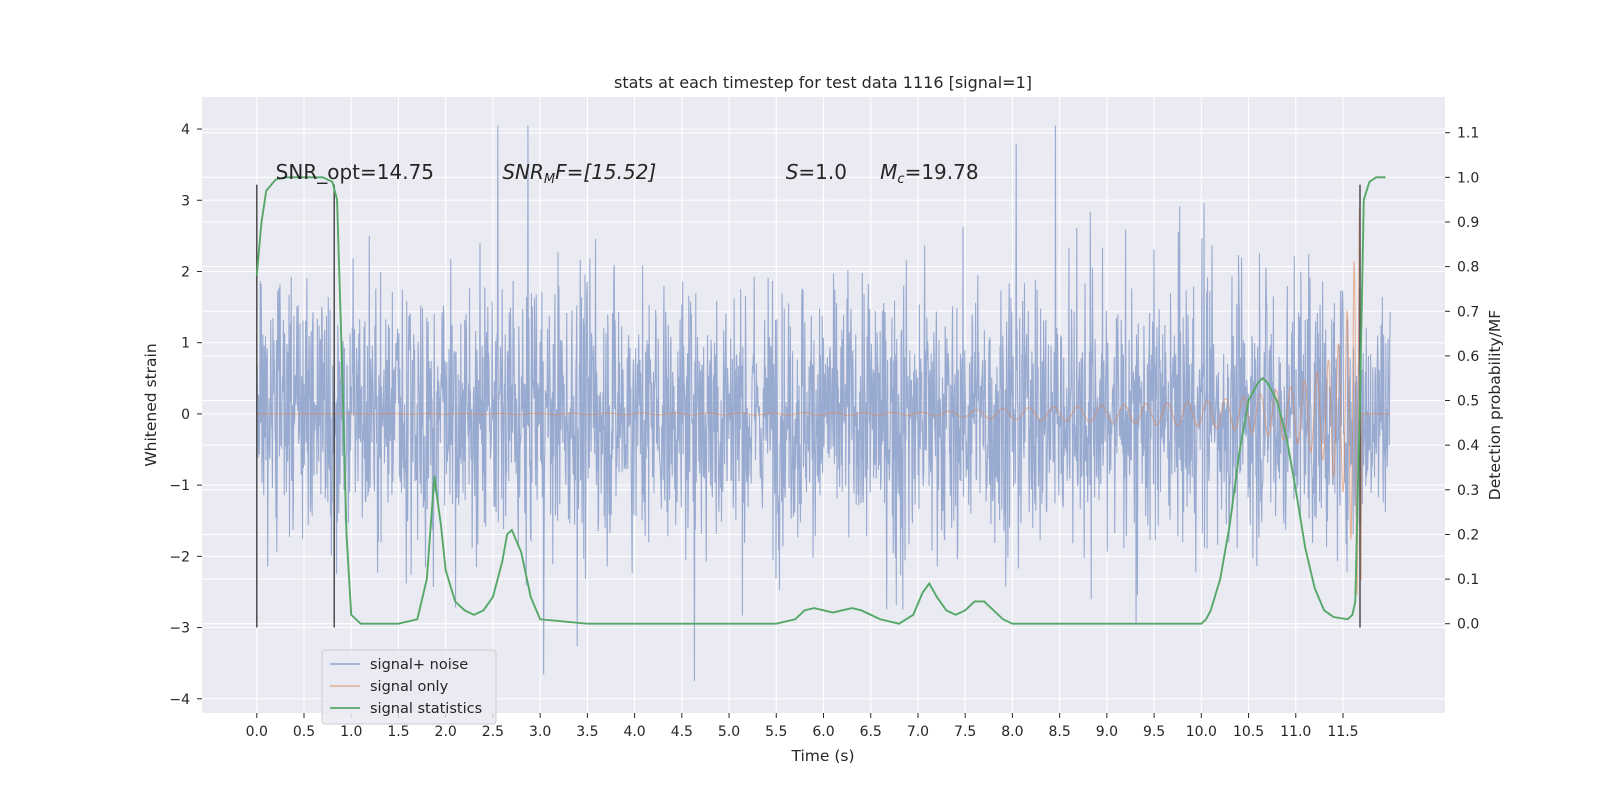 The image size is (1600, 800). Describe the element at coordinates (179, 700) in the screenshot. I see `y-tick-label-left: −4` at that location.